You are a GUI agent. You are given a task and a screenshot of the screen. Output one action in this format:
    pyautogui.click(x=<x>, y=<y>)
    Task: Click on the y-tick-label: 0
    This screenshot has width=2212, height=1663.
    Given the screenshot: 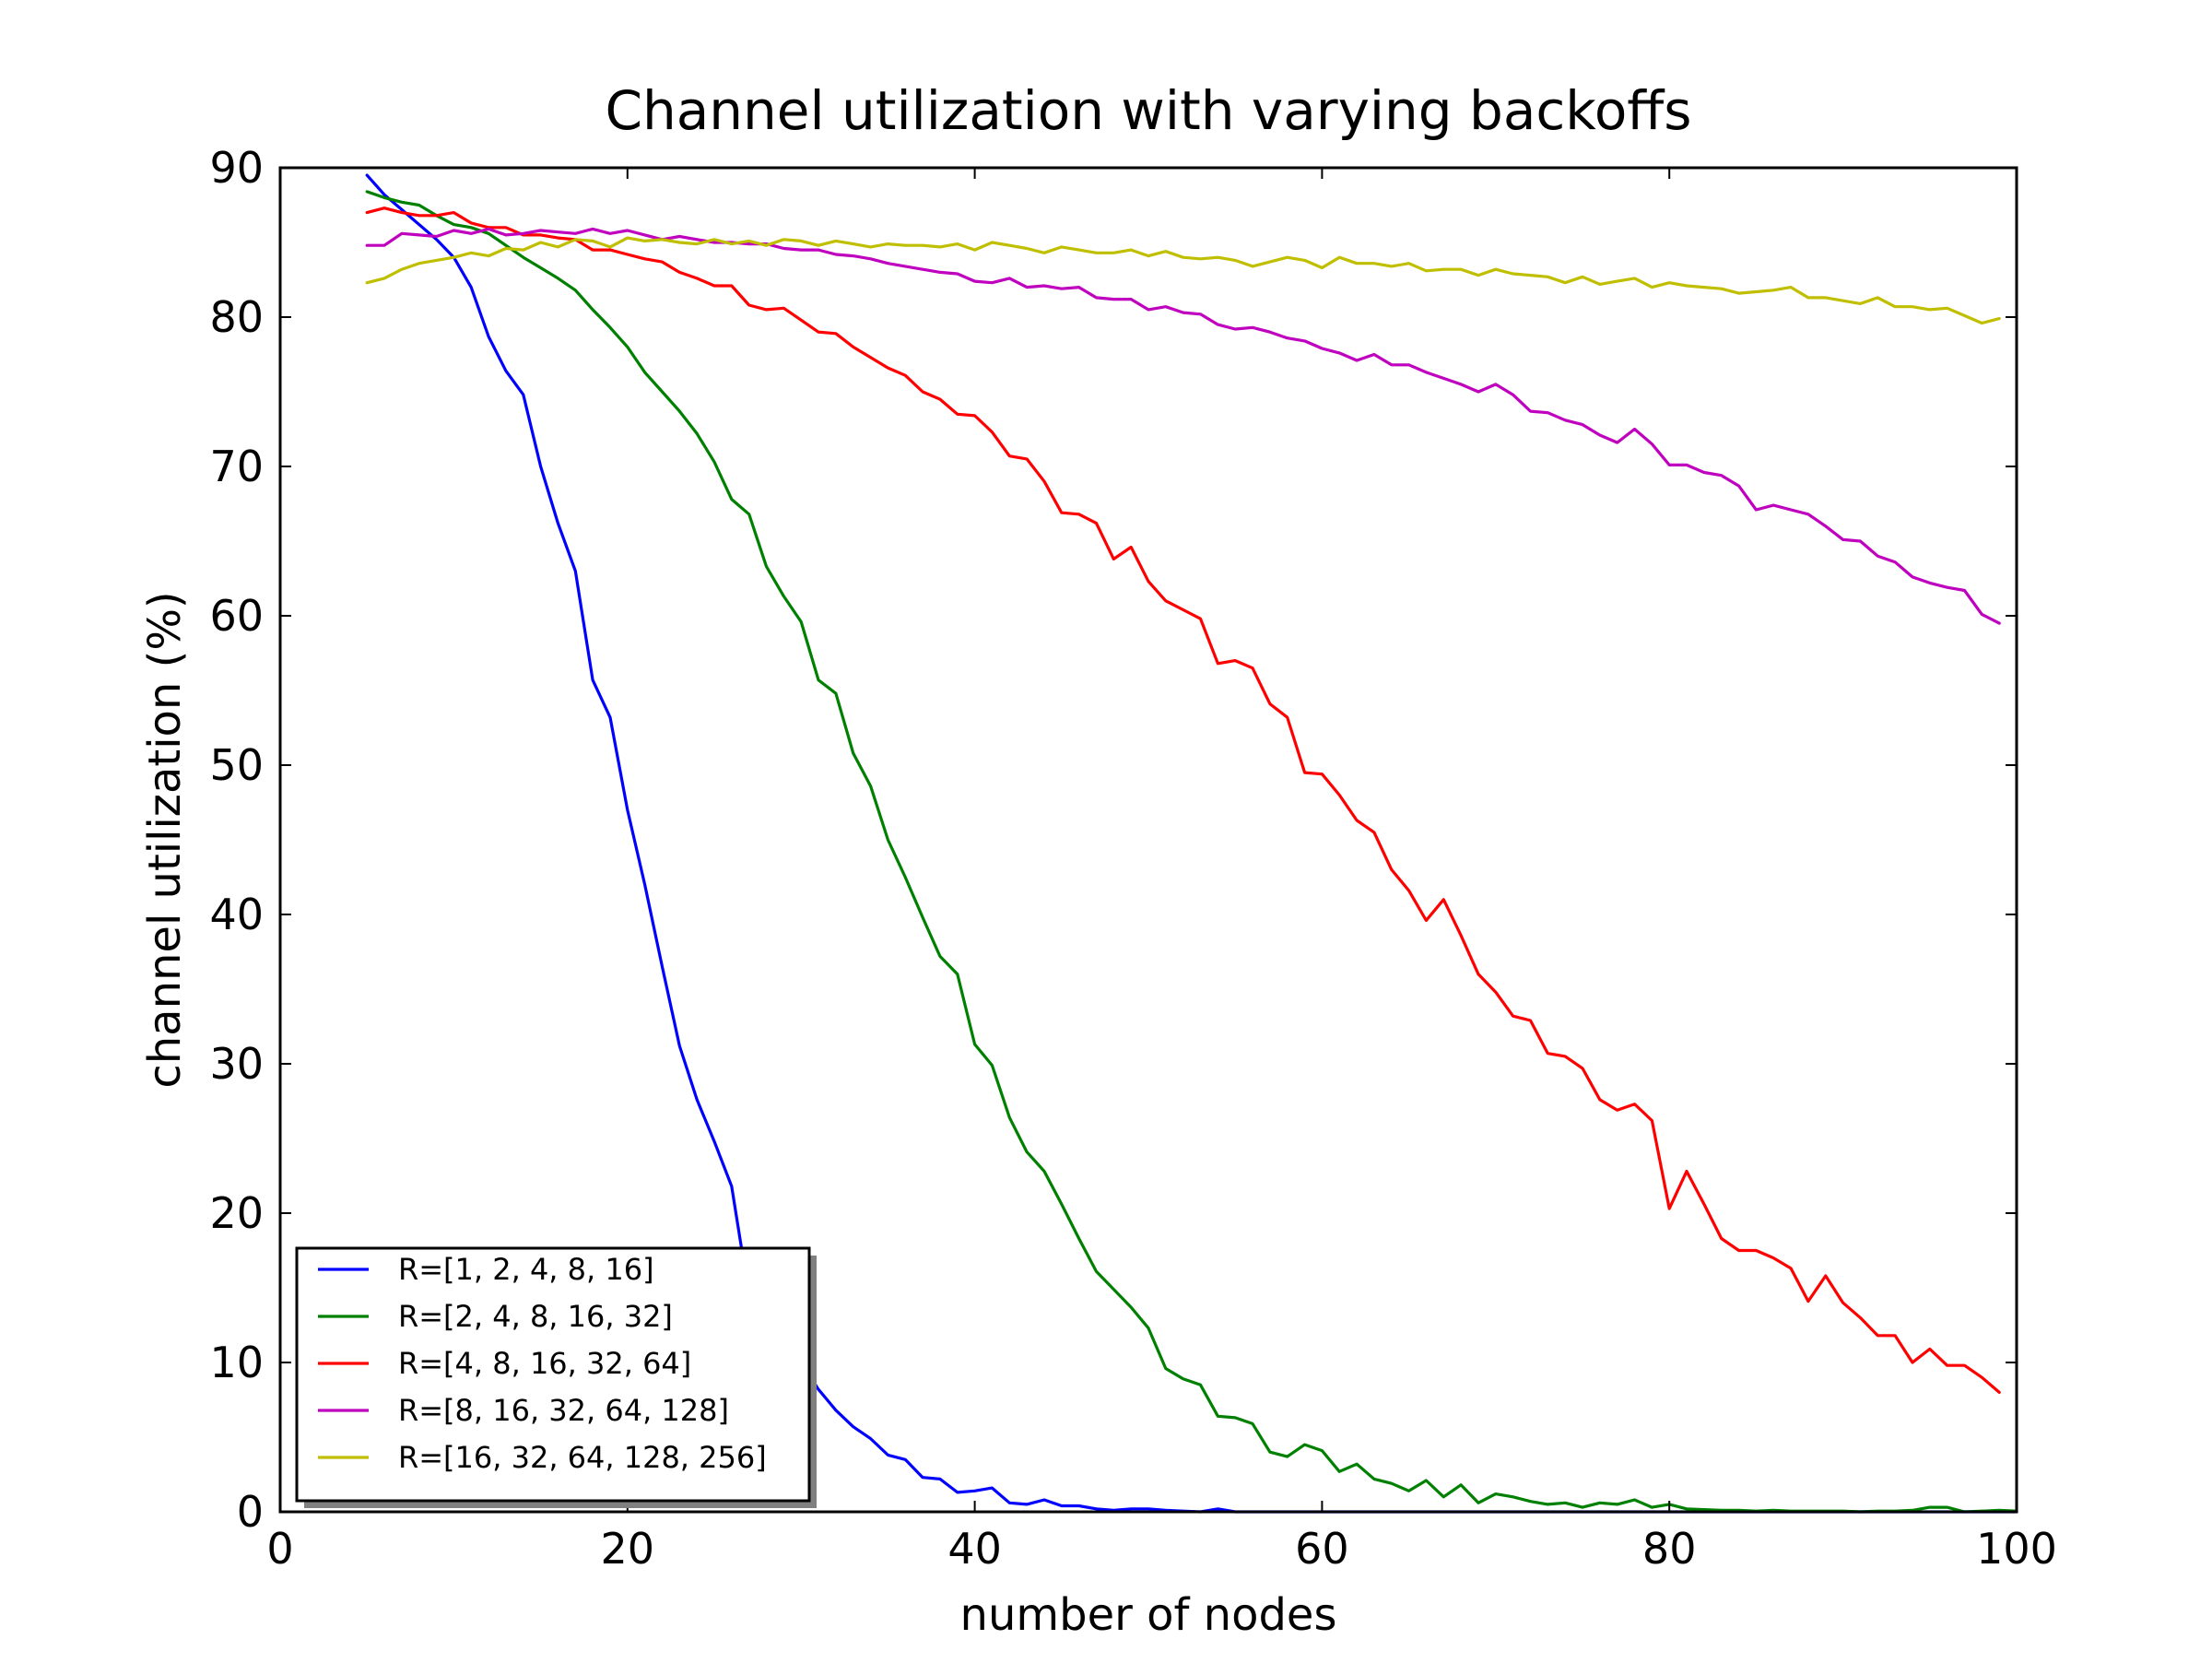 What is the action you would take?
    pyautogui.click(x=250, y=1512)
    